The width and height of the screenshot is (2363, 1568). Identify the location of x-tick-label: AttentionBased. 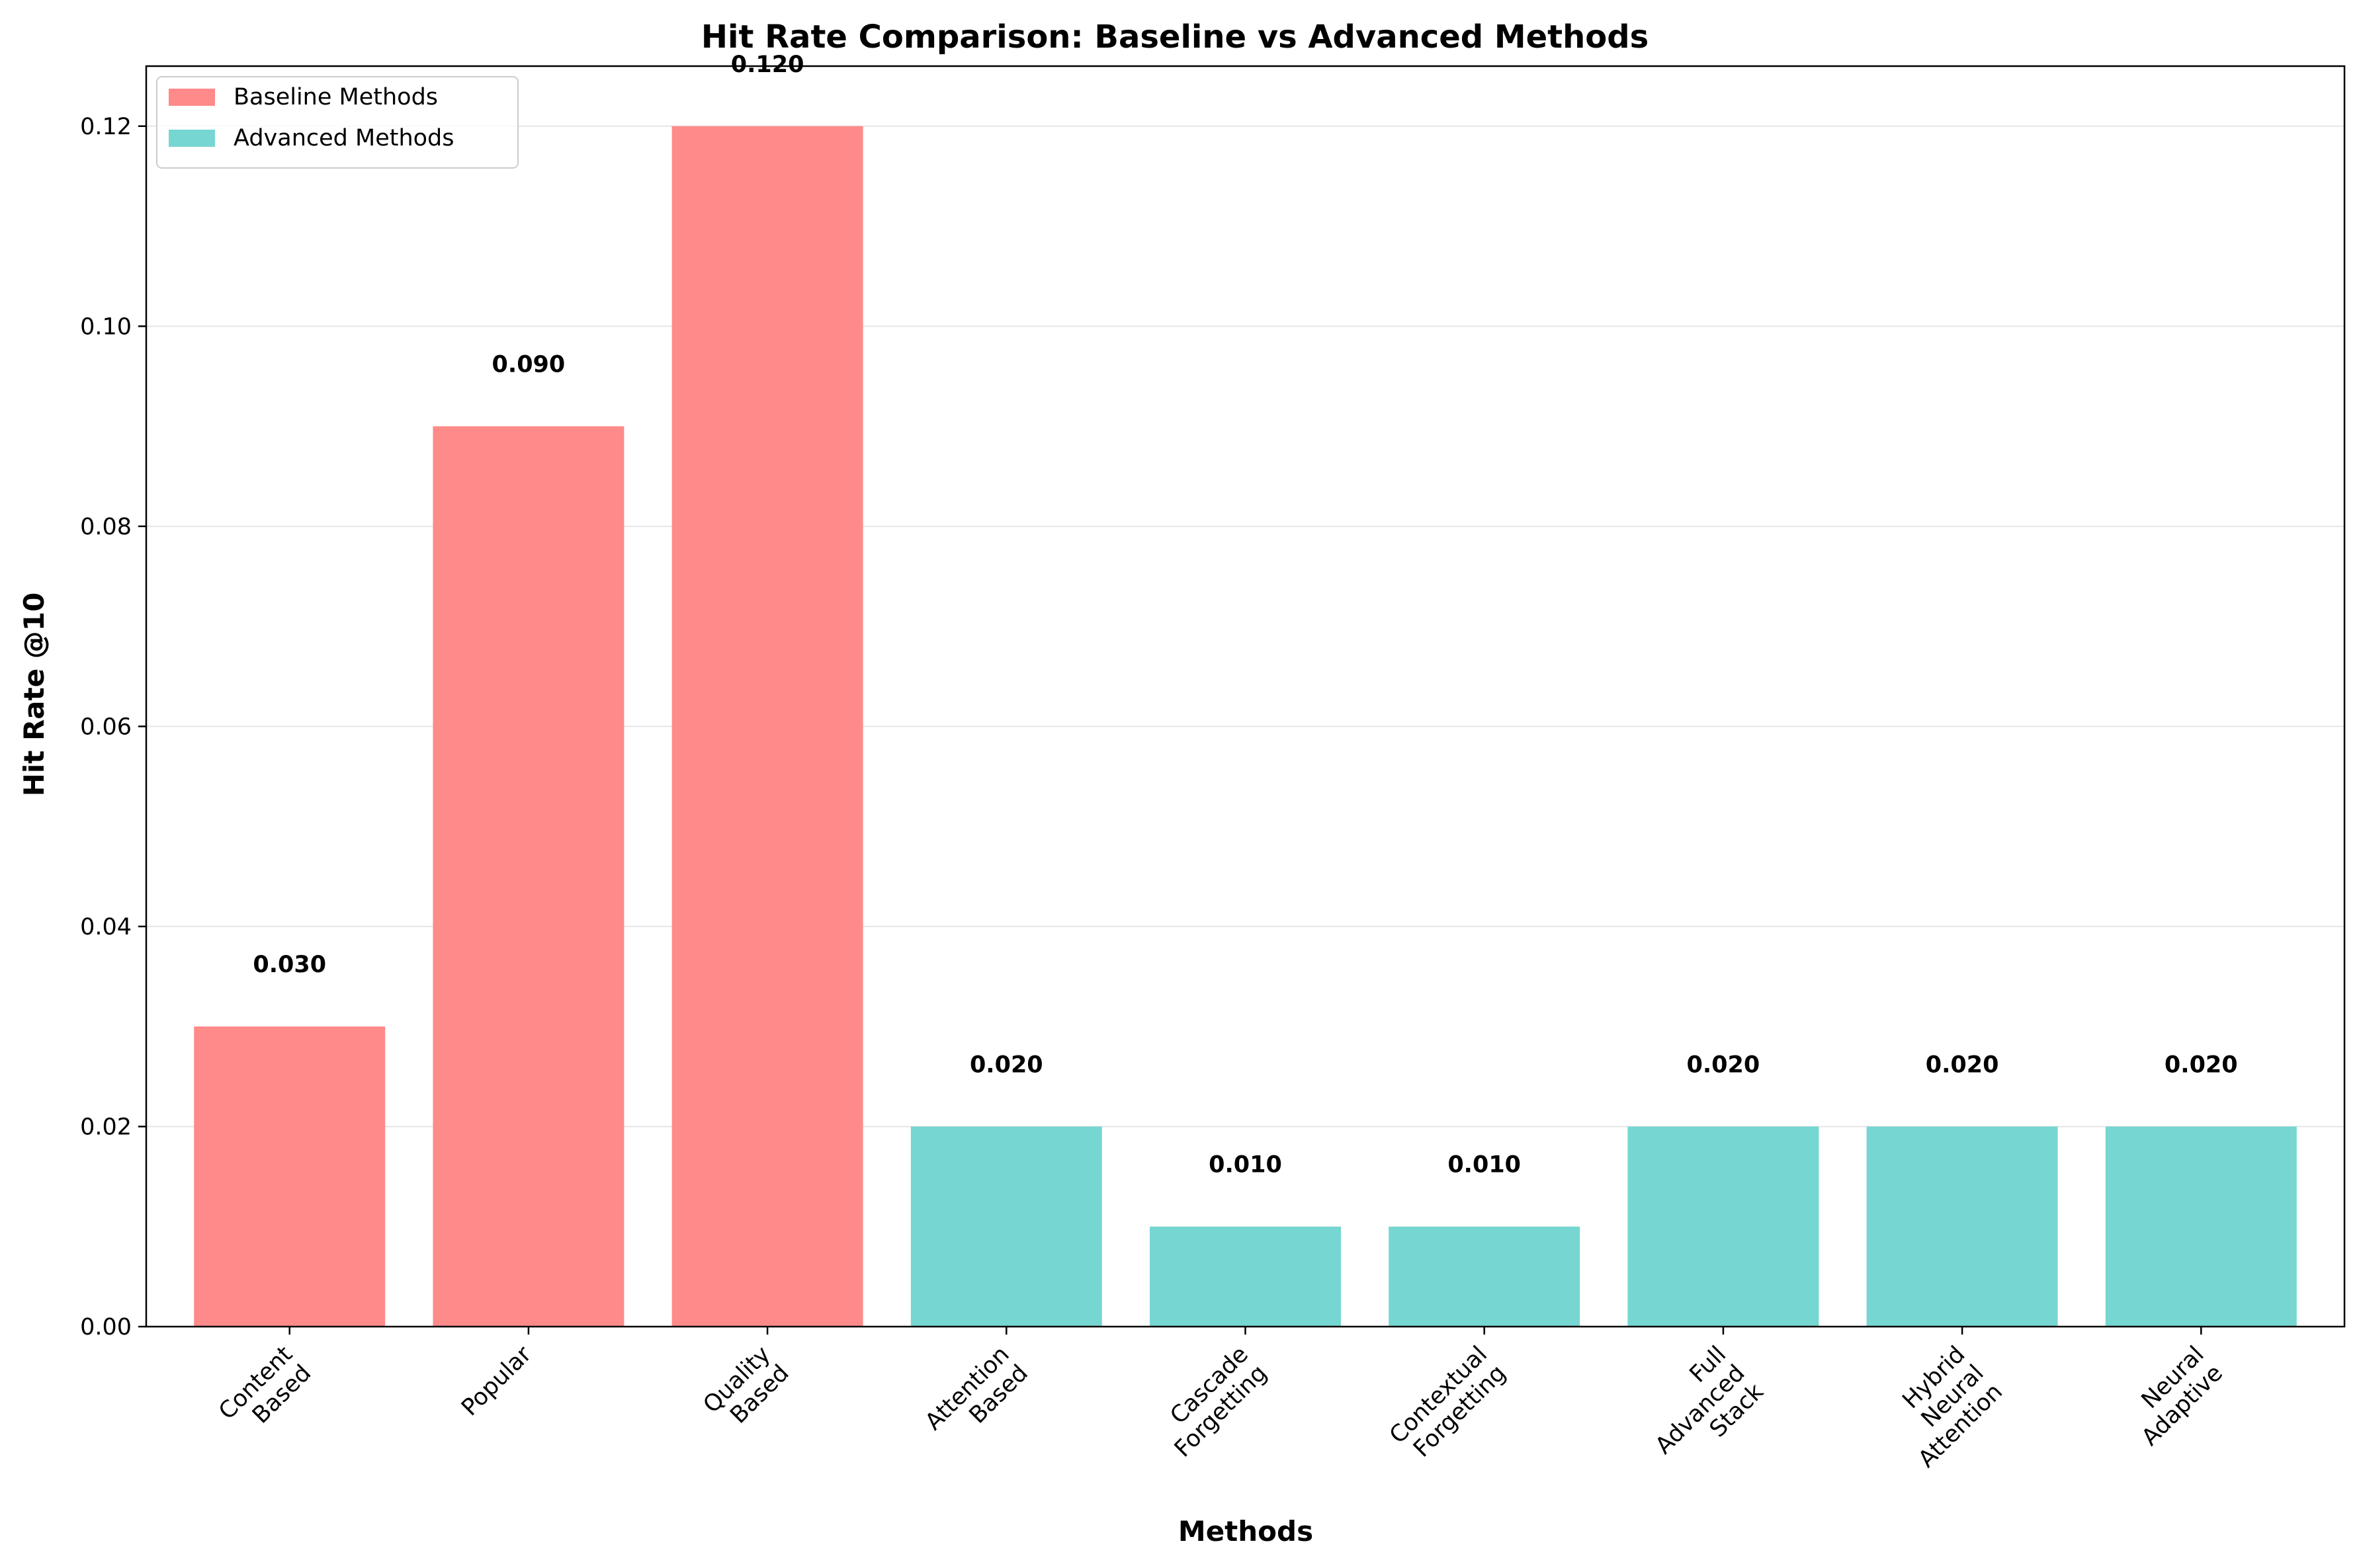
(976, 1397).